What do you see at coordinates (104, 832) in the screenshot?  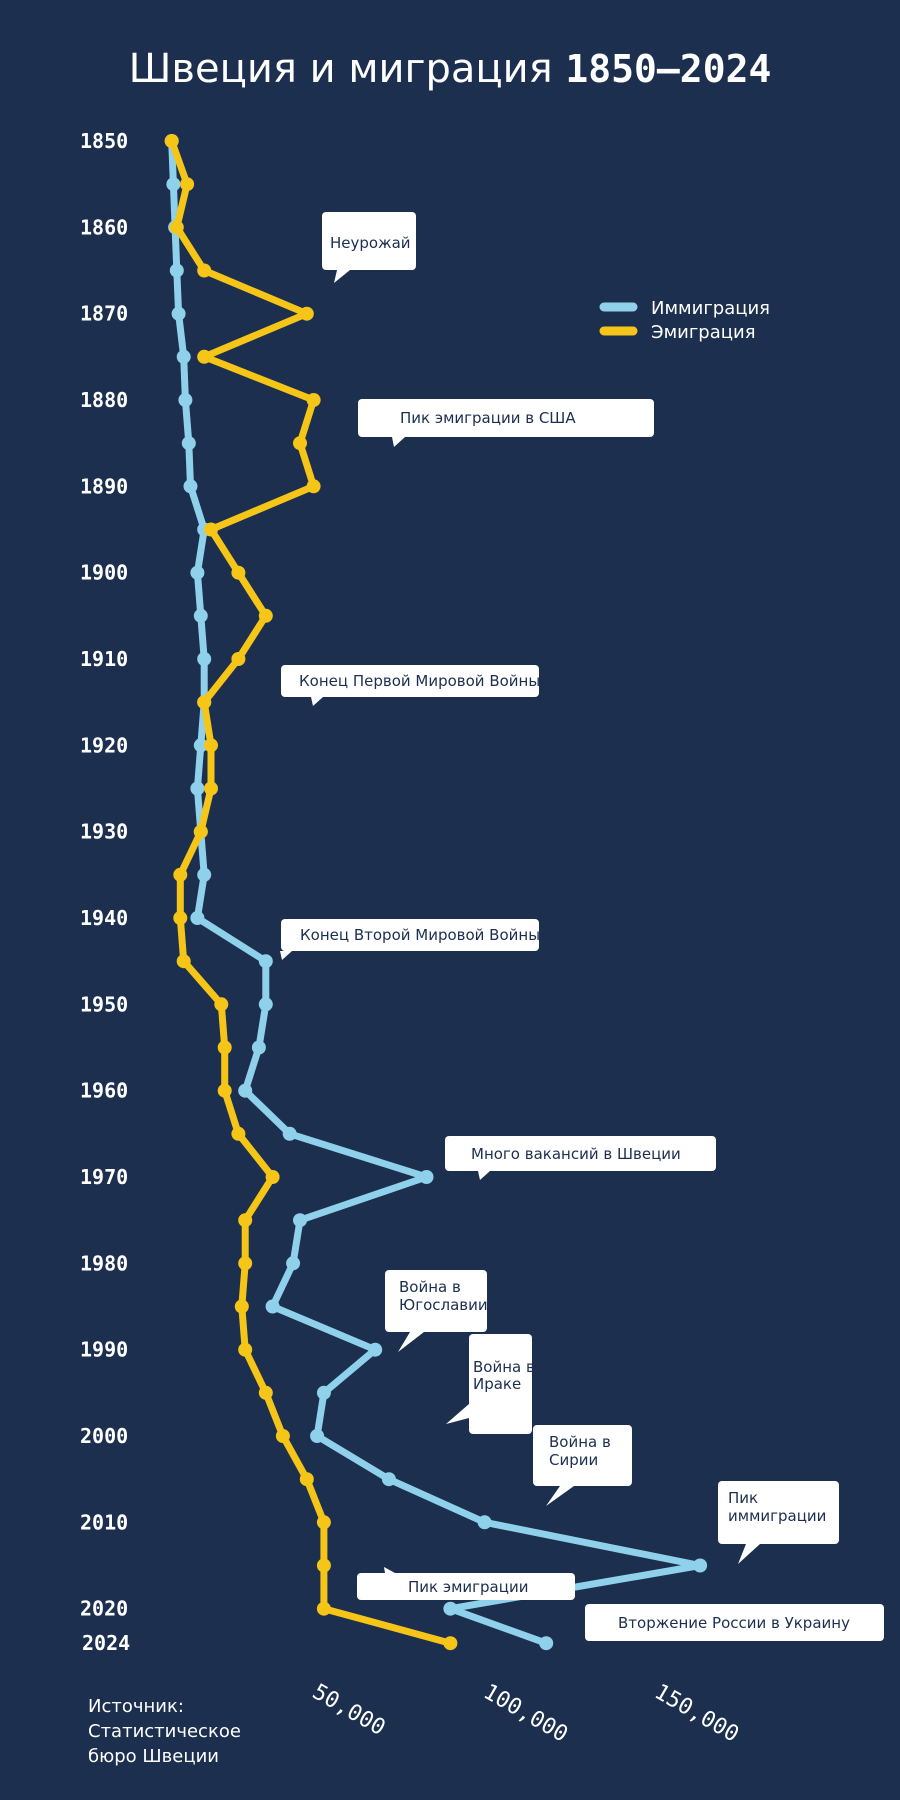 I see `y-tick-label: 1930` at bounding box center [104, 832].